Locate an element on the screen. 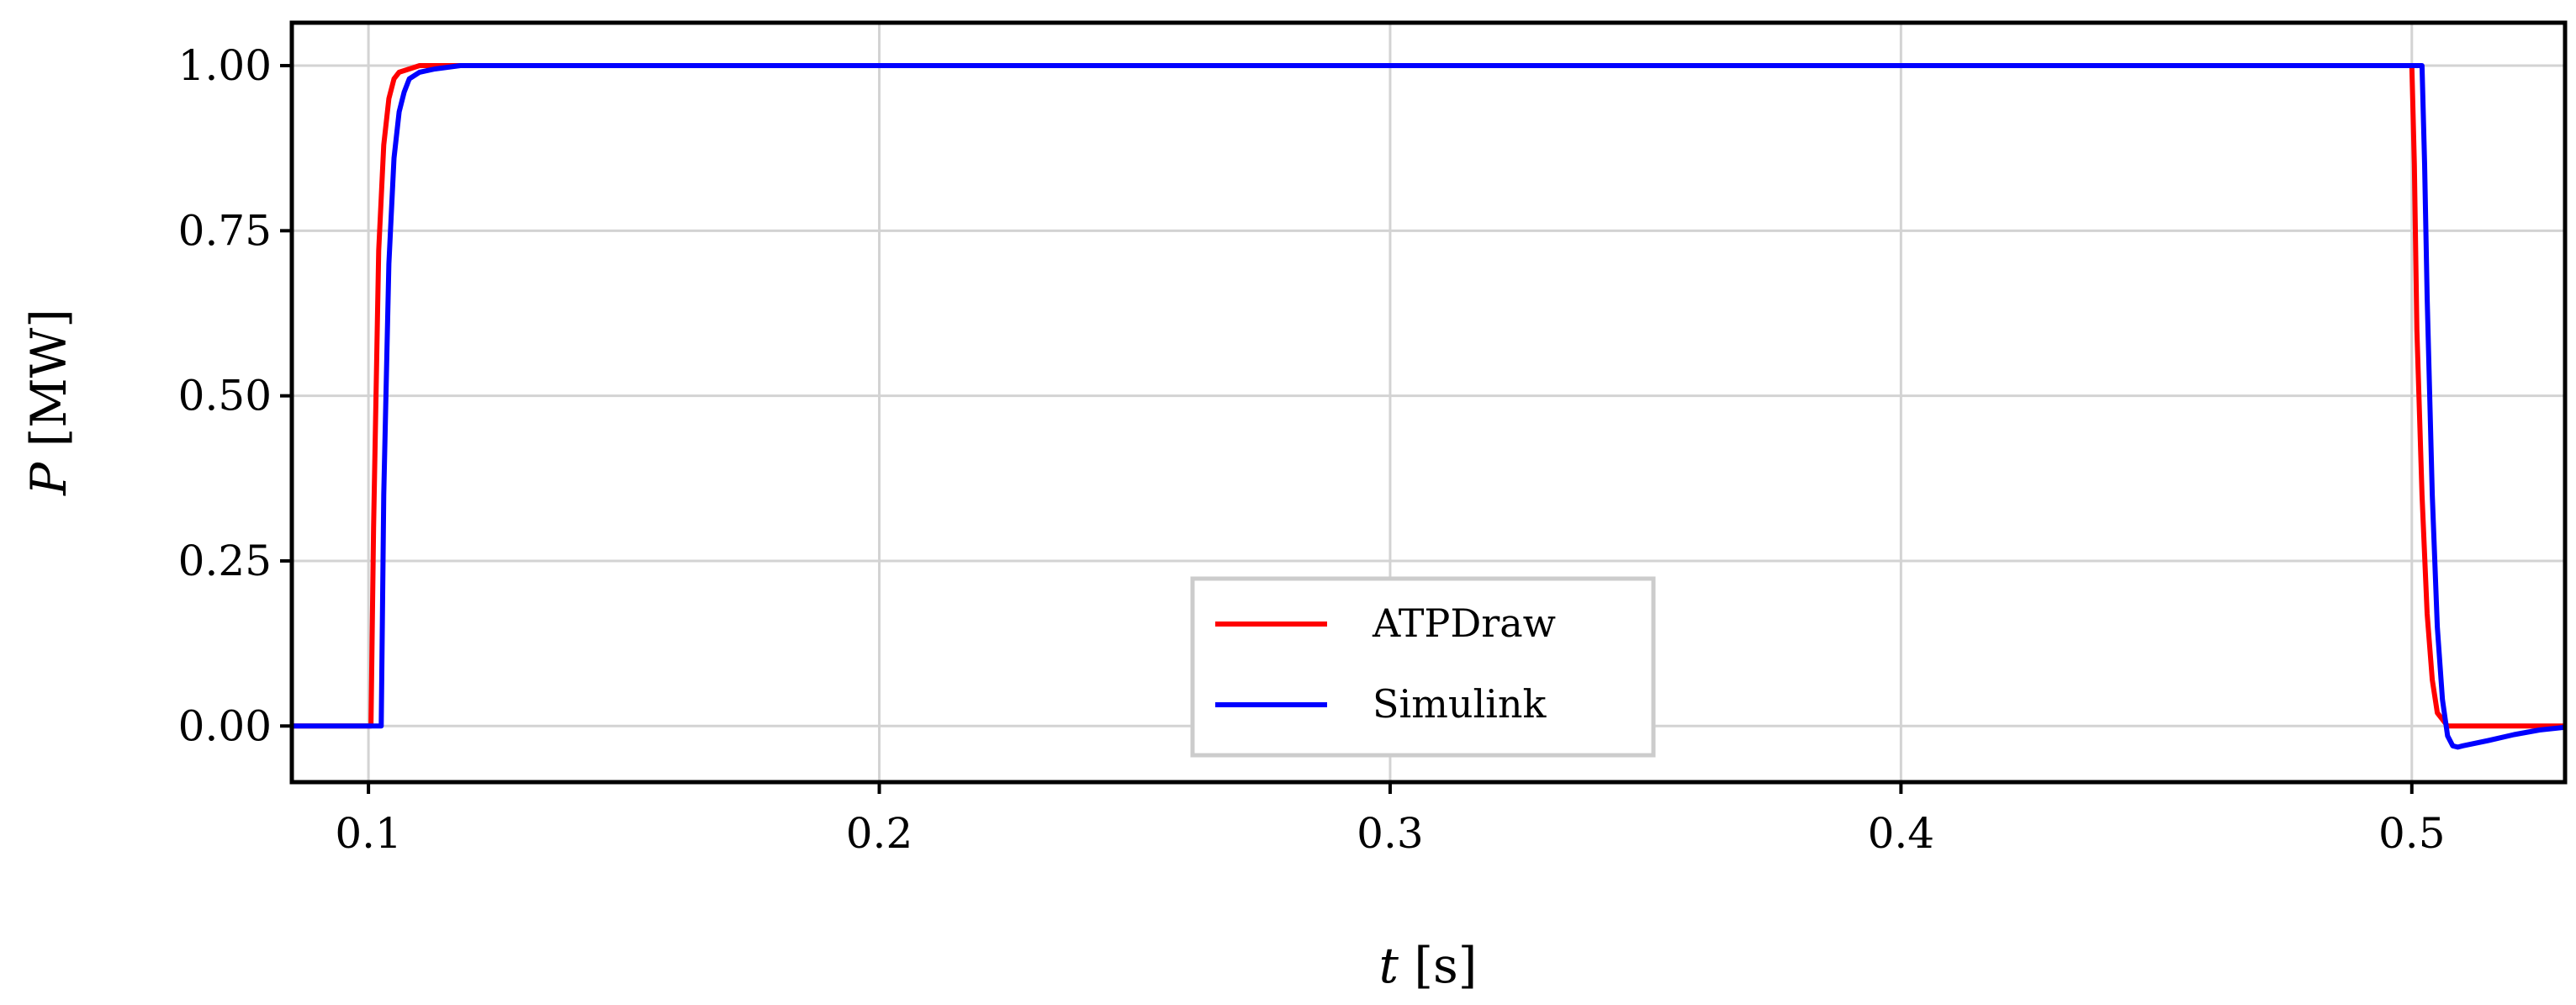 The image size is (2576, 1005). legend: ATPDraw Simulink is located at coordinates (1423, 667).